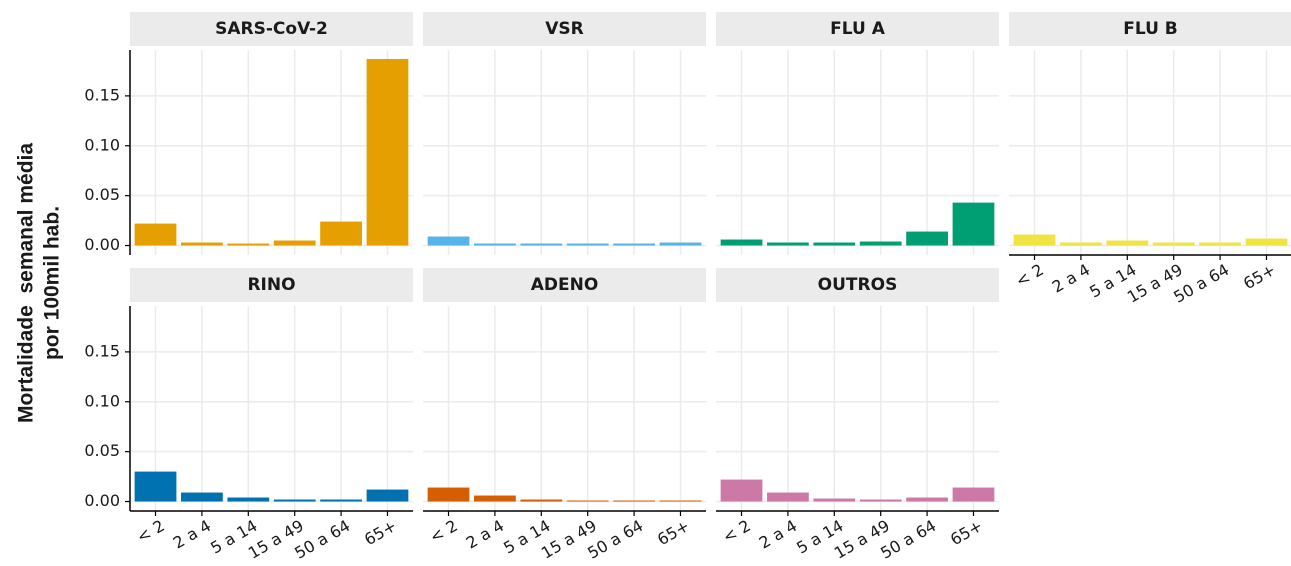 The image size is (1291, 566). What do you see at coordinates (52, 283) in the screenshot?
I see `y-axis-title: por 100mil hab.` at bounding box center [52, 283].